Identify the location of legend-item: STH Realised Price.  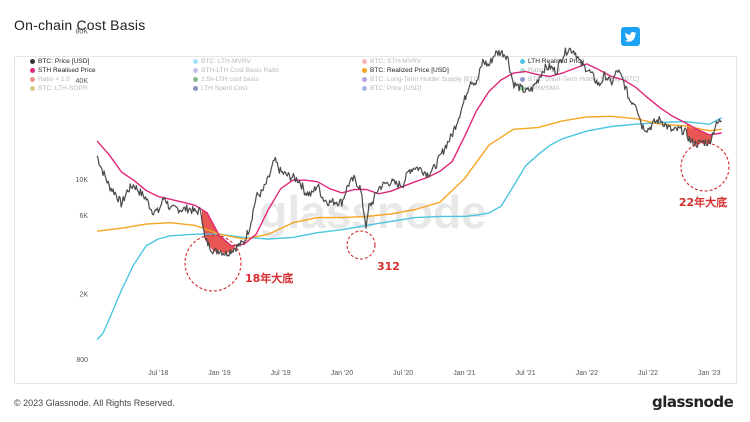
(63, 70).